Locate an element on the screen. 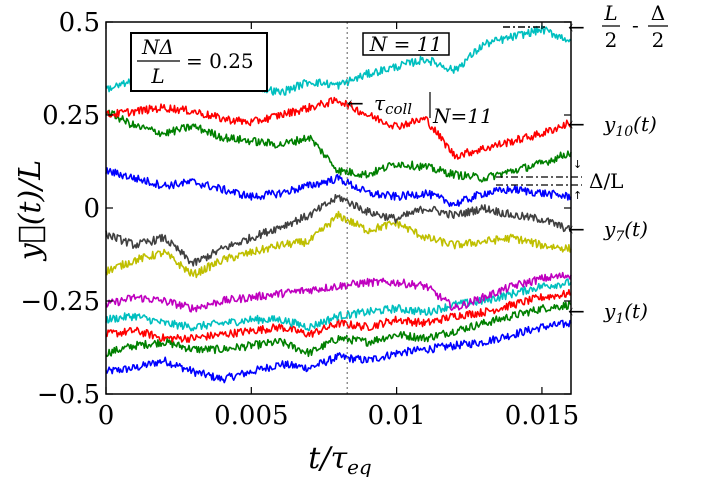  tau-coll-condition: N=11 is located at coordinates (462, 116).